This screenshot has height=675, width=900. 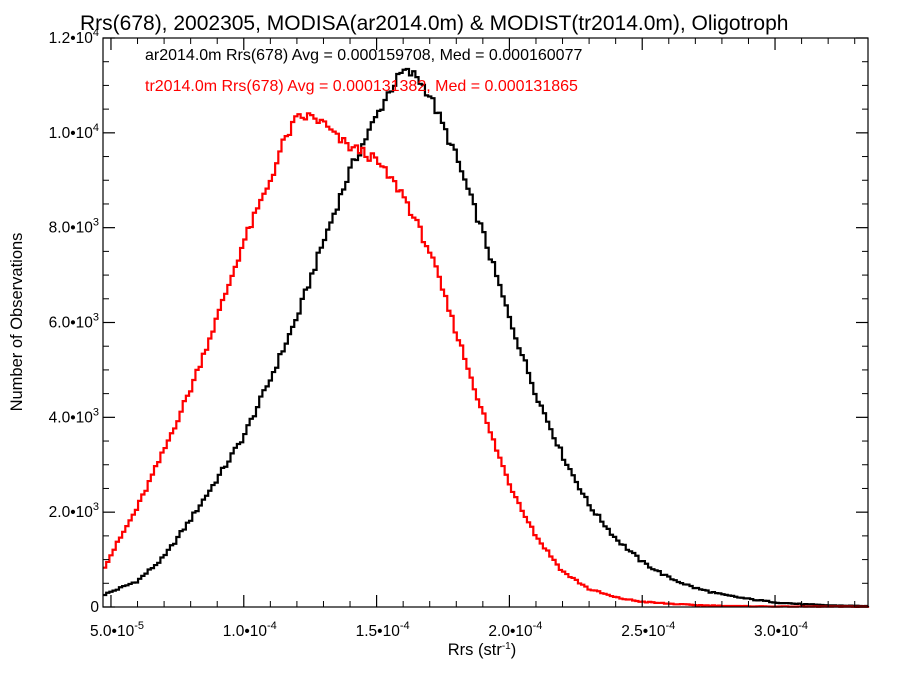 What do you see at coordinates (74, 227) in the screenshot?
I see `y-tick-label: 8.0•103` at bounding box center [74, 227].